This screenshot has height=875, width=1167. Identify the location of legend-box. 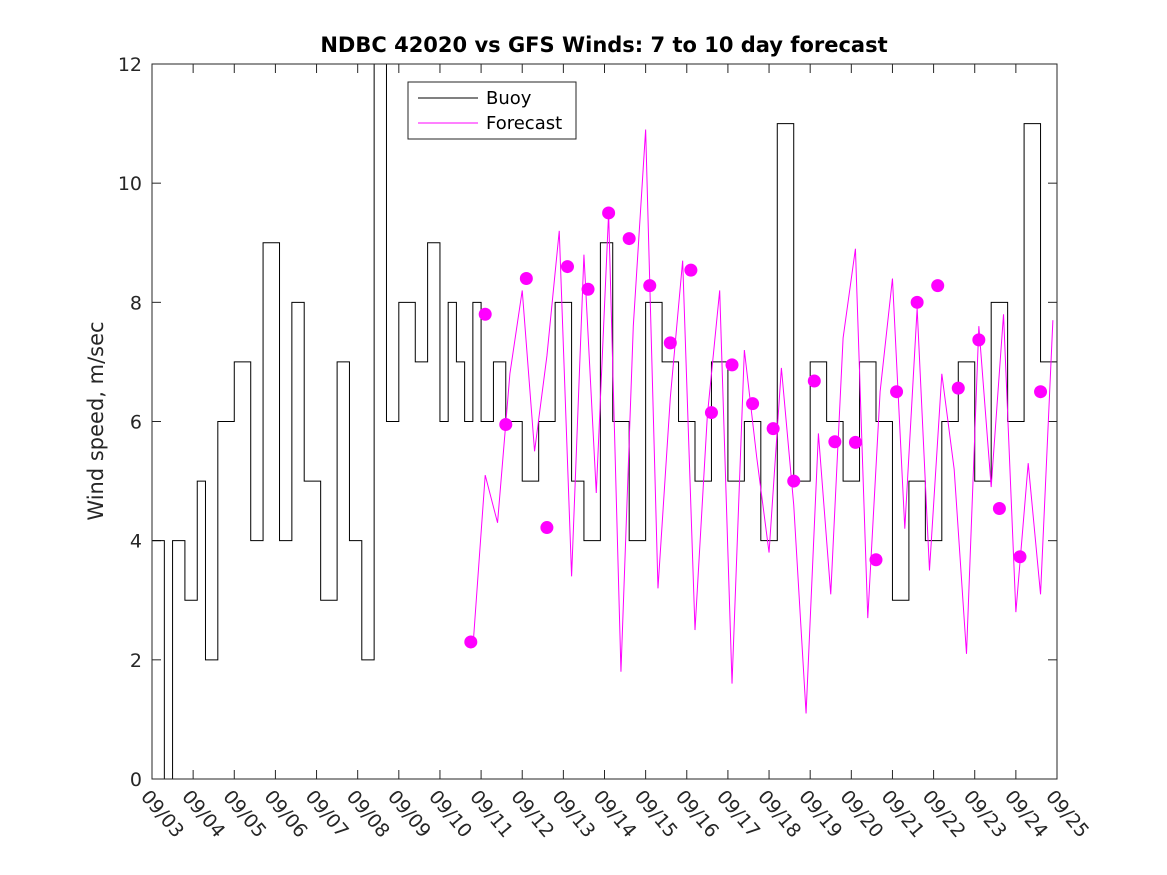
(492, 110).